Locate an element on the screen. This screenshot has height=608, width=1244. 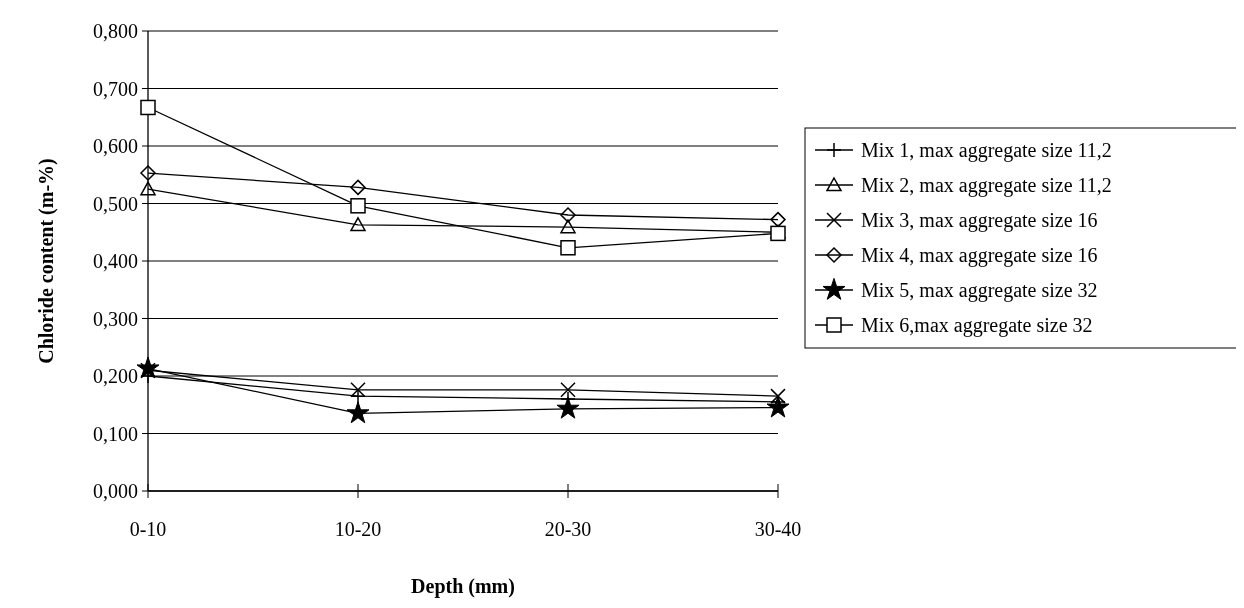
y-tick-label: 0,200 is located at coordinates (115, 376).